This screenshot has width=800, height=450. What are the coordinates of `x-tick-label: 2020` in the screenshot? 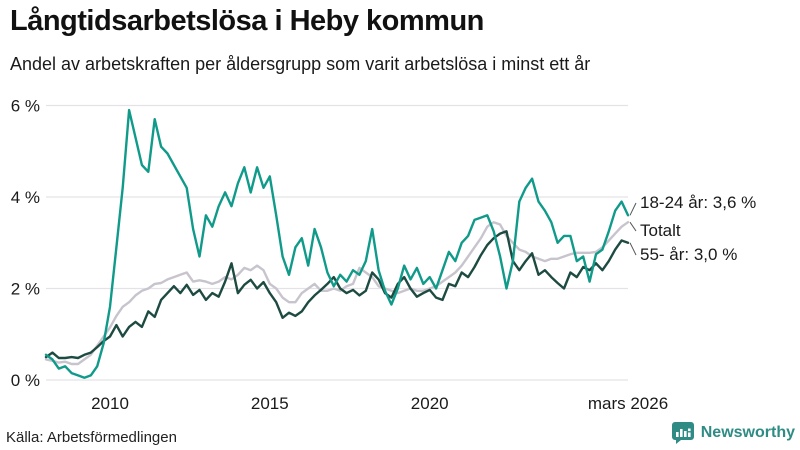 It's located at (430, 403).